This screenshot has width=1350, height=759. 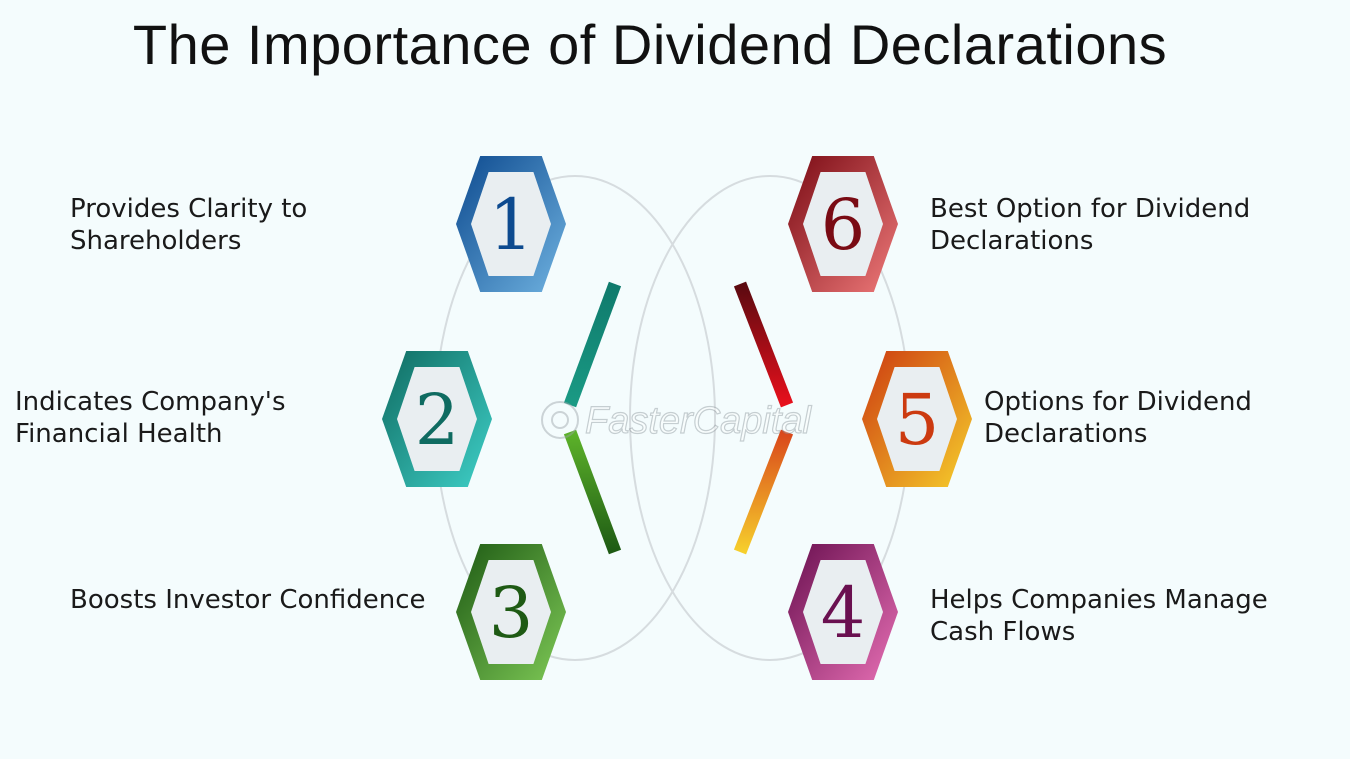 I want to click on step-label-line: Indicates Company's, so click(x=150, y=402).